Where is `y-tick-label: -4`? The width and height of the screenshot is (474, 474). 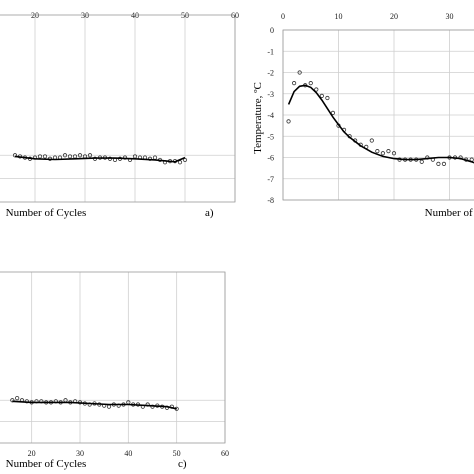 y-tick-label: -4 is located at coordinates (270, 115).